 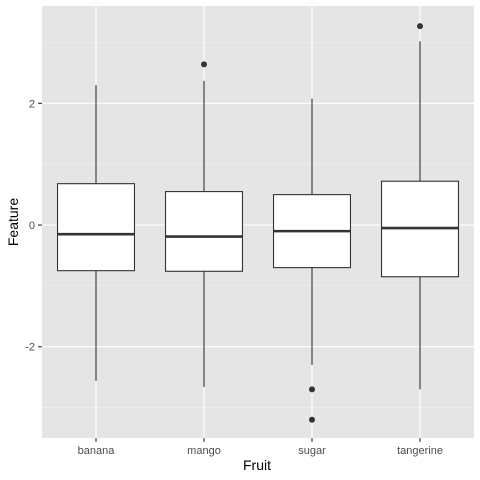 I want to click on y-tick-label: 0, so click(x=32, y=226).